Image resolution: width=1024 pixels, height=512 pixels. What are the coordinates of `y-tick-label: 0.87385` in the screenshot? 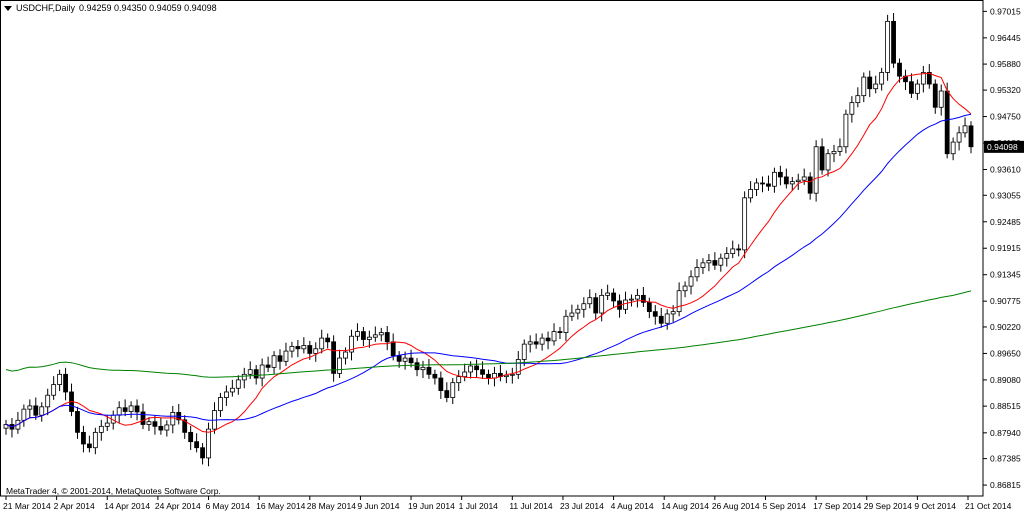 It's located at (1005, 459).